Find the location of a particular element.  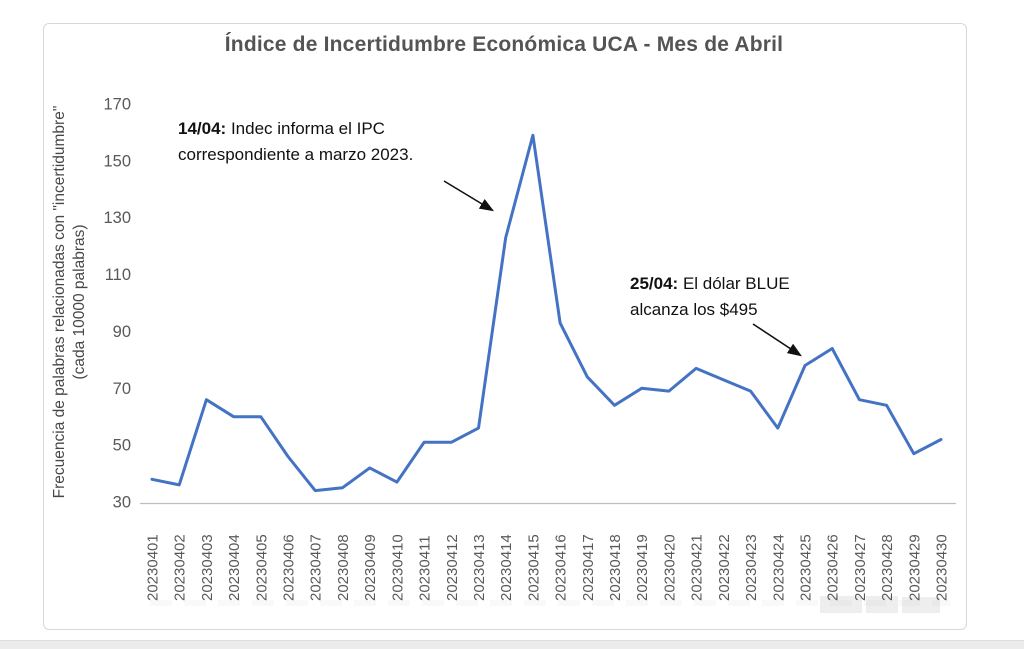

x-axis-label: 20230428 is located at coordinates (887, 567).